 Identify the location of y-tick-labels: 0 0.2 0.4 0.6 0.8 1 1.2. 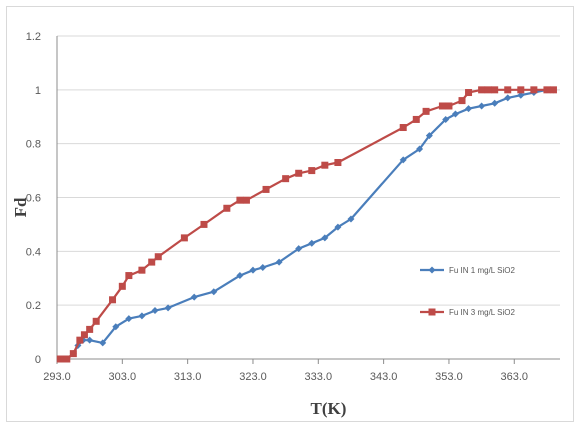
(33, 198).